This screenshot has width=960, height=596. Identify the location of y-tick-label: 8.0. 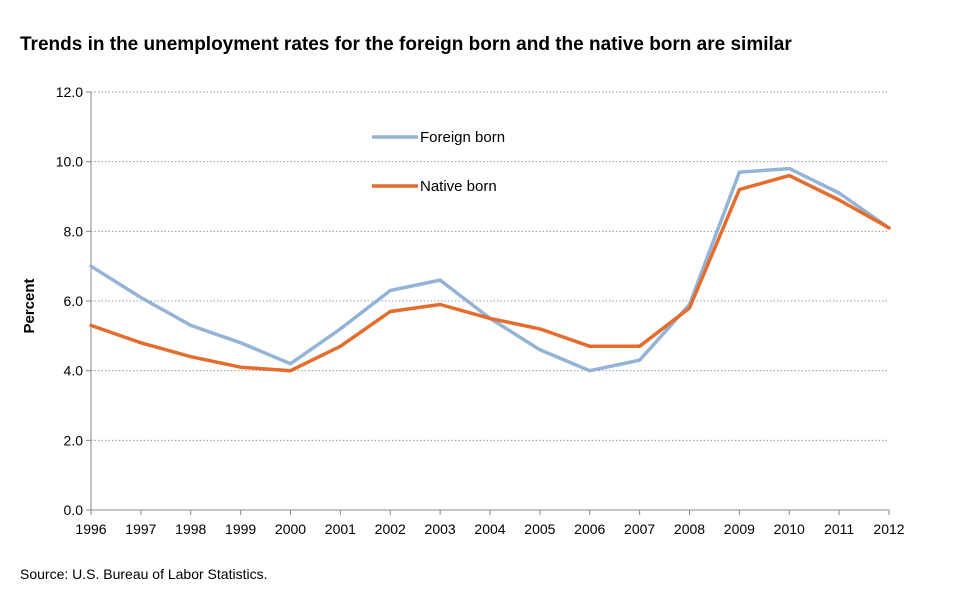
(74, 231).